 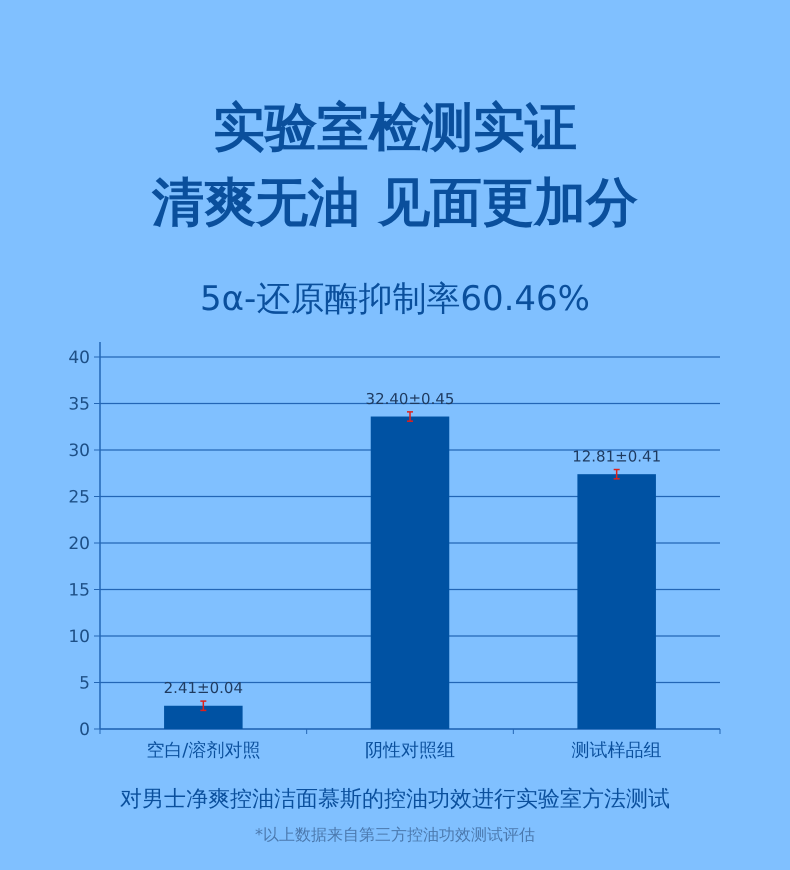 What do you see at coordinates (79, 358) in the screenshot?
I see `y-tick-label: 40` at bounding box center [79, 358].